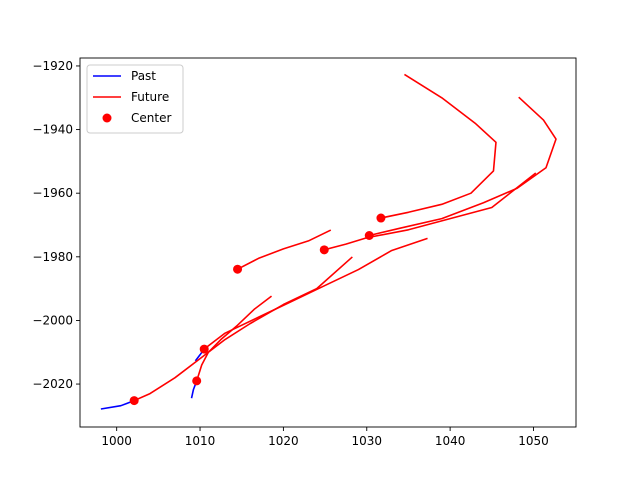 The image size is (640, 480). Describe the element at coordinates (116, 441) in the screenshot. I see `x-tick-label: 1000` at that location.